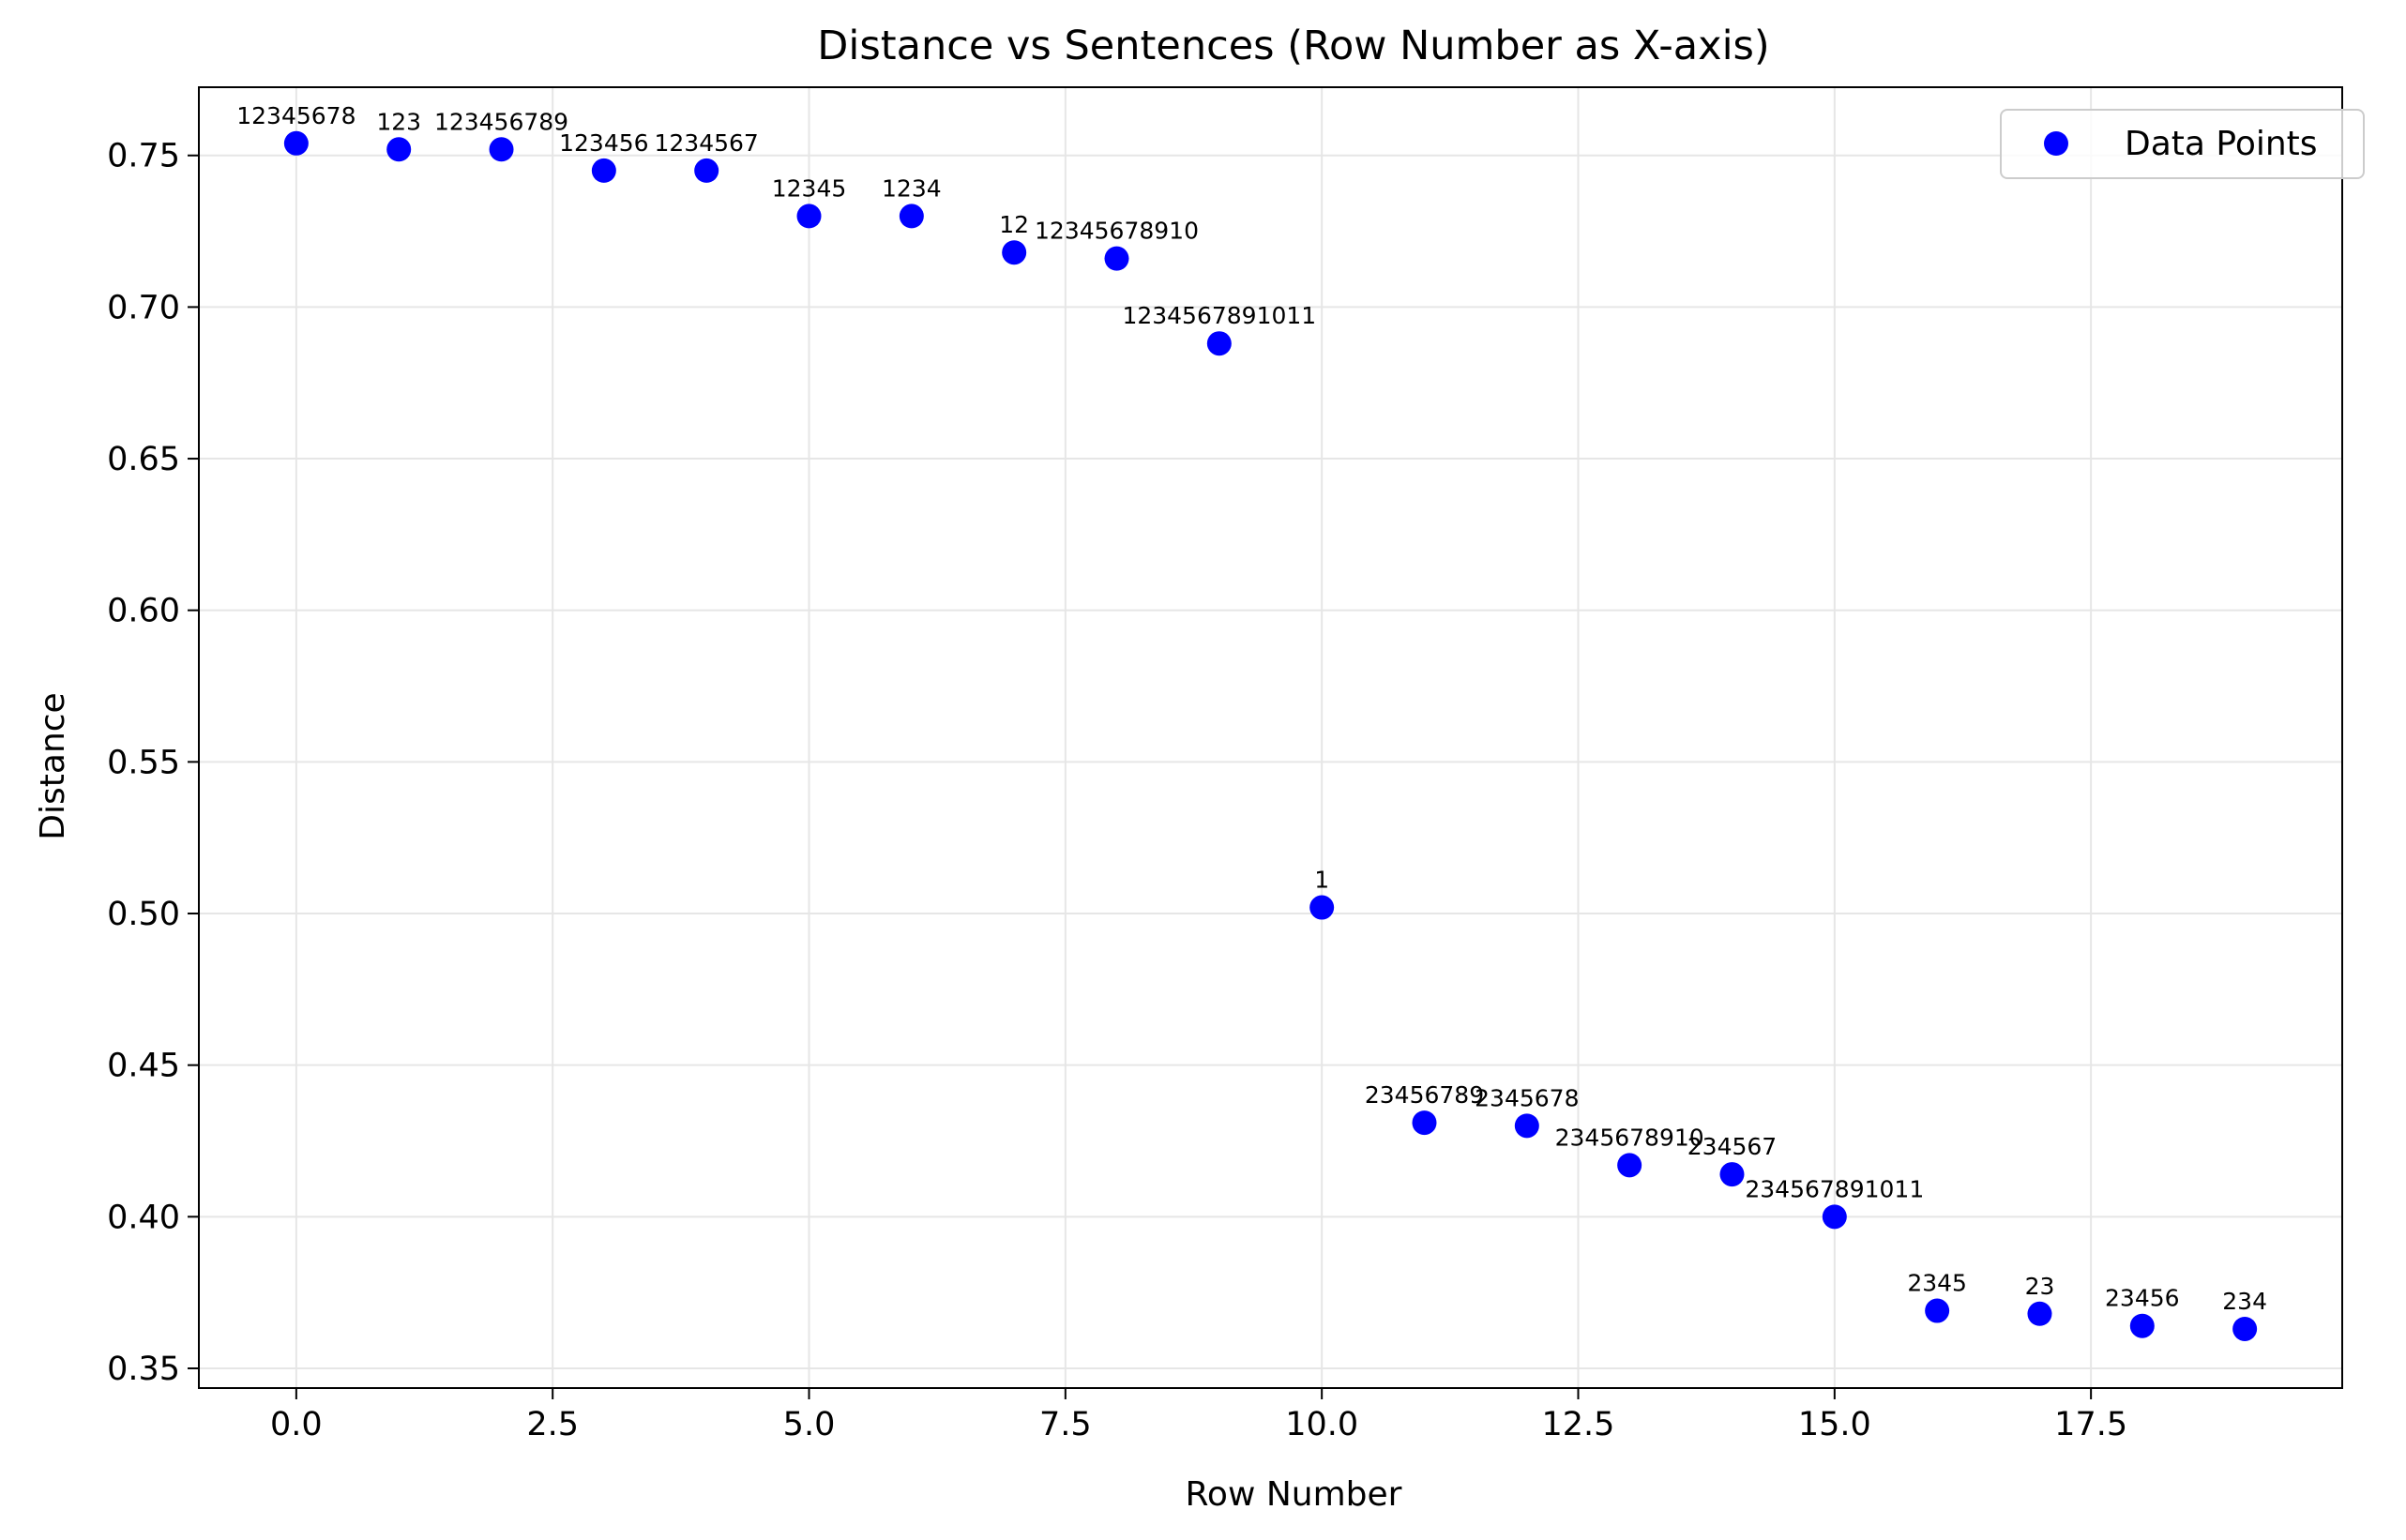 This screenshot has height=1540, width=2406. Describe the element at coordinates (809, 1424) in the screenshot. I see `x-tick-label: 5.0` at that location.